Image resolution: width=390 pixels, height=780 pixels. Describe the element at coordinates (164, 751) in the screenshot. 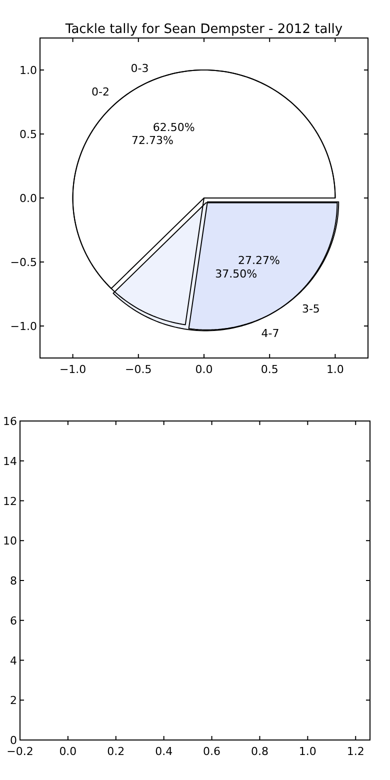

I see `x-tick-label: 0.4` at that location.